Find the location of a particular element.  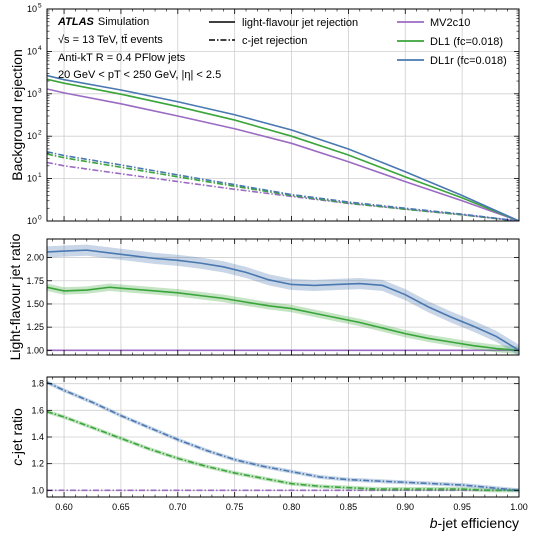

series-line-DL1r-c is located at coordinates (283, 185).